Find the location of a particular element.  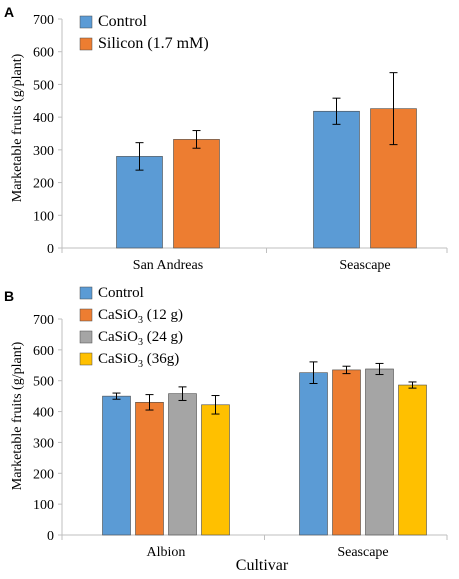

panel-a-ylabel: Marketable fruits (g/plant) is located at coordinates (17, 127).